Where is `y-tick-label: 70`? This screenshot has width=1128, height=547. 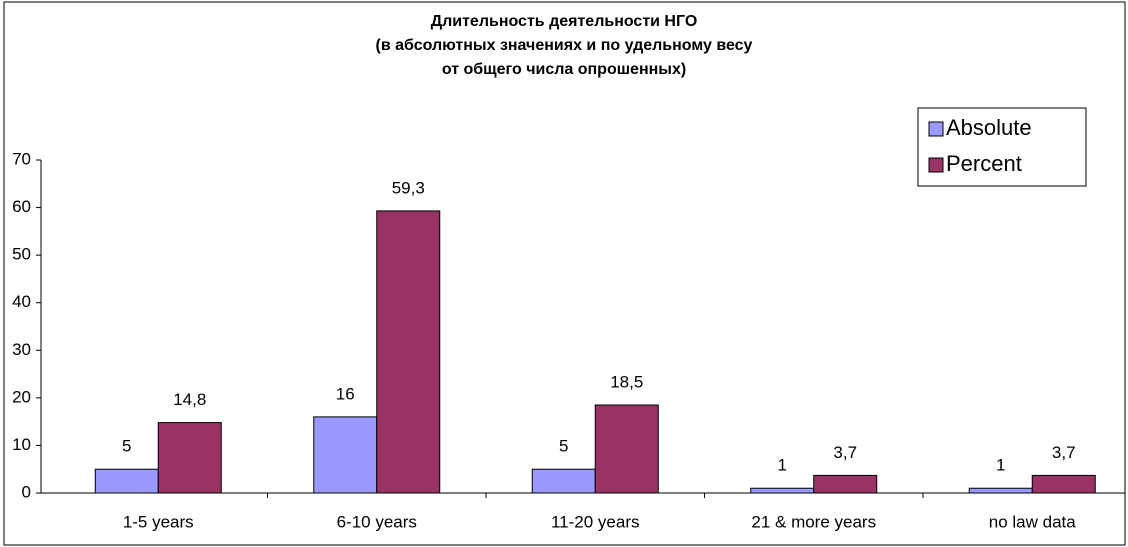 y-tick-label: 70 is located at coordinates (21, 158).